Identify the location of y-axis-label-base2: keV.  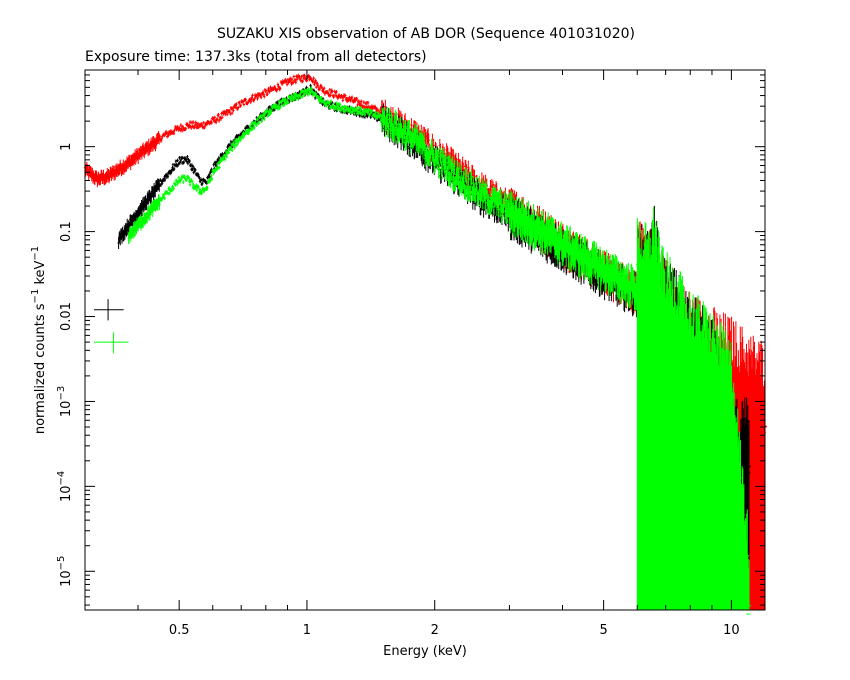
(40, 274).